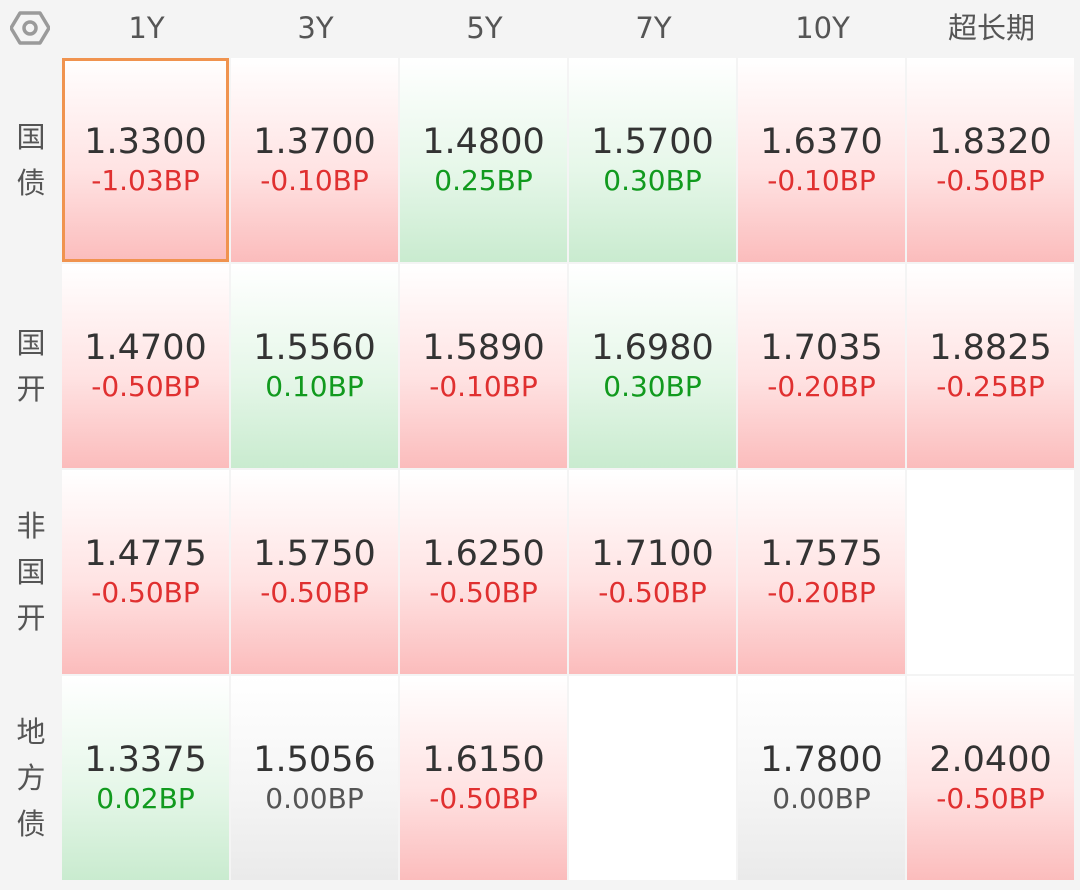 The width and height of the screenshot is (1080, 890). Describe the element at coordinates (990, 142) in the screenshot. I see `yield-value: 1.8320` at that location.